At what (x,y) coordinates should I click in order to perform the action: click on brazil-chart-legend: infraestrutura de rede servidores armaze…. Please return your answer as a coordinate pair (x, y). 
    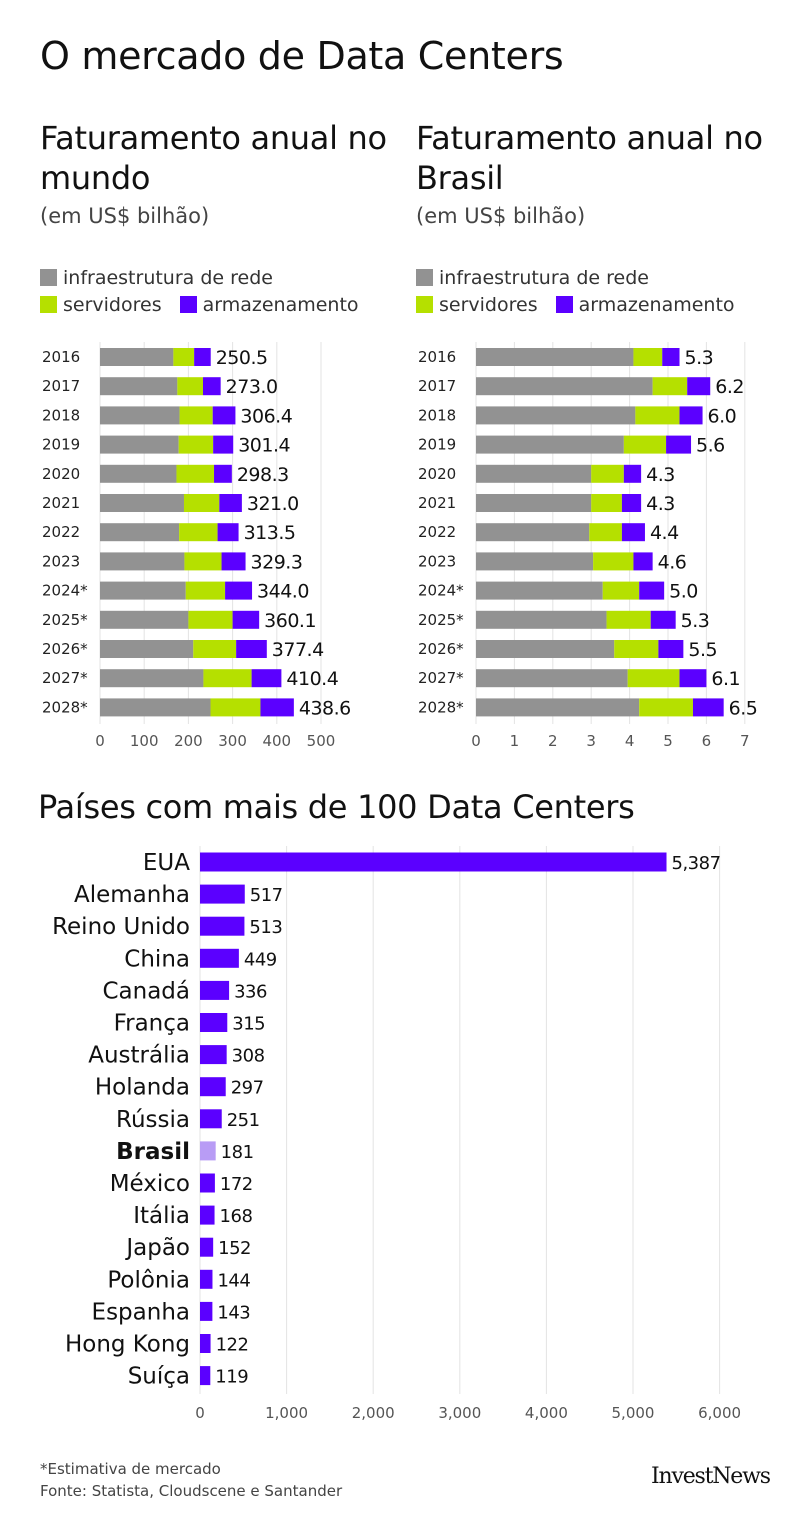
    Looking at the image, I should click on (602, 291).